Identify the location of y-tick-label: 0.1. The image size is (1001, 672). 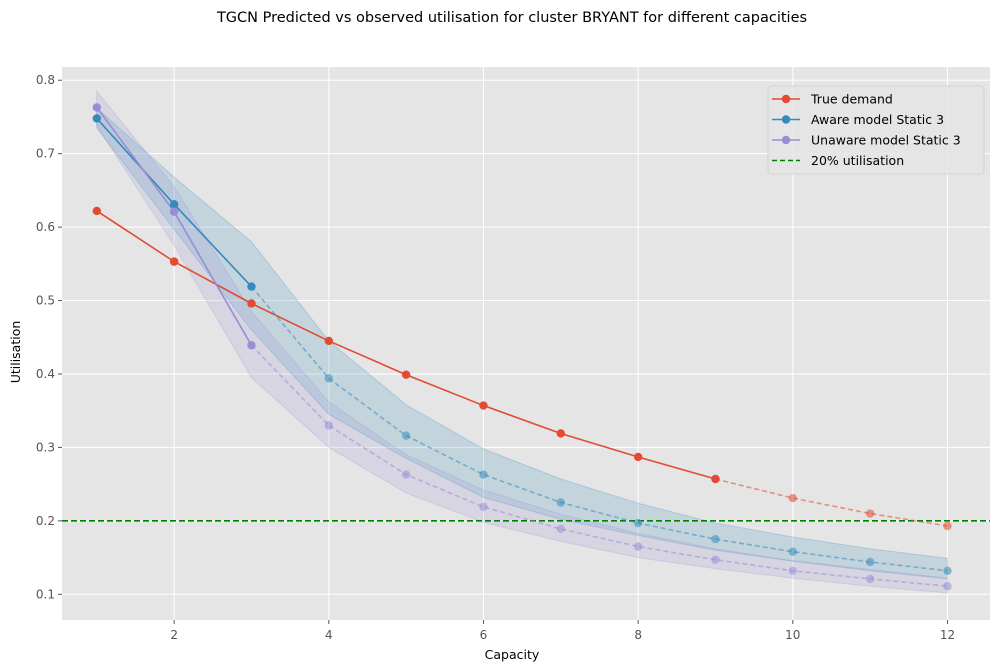
(45, 594).